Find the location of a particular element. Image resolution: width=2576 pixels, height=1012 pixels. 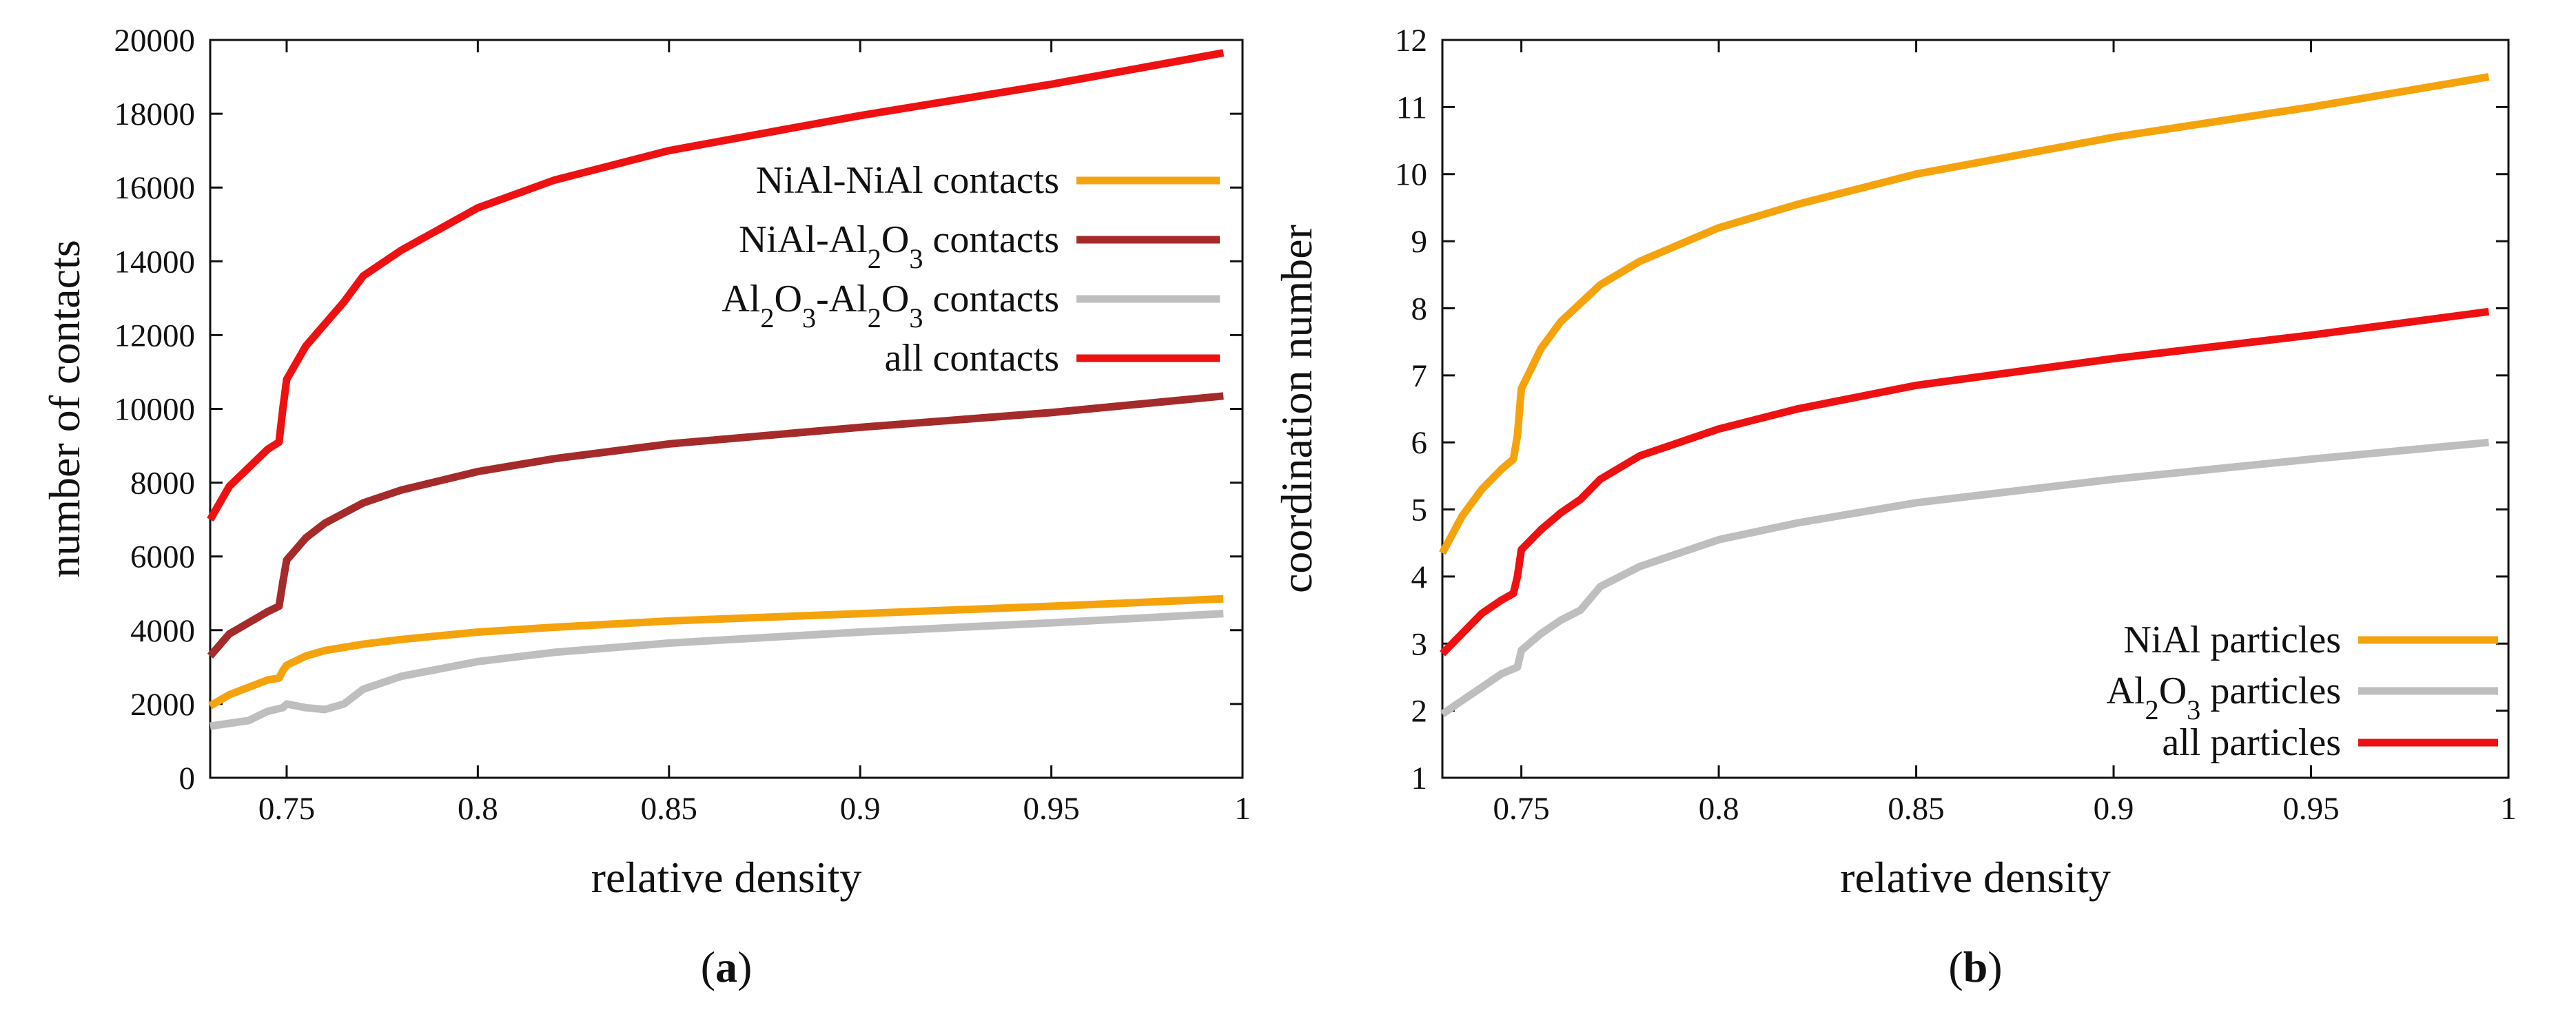

legend-label: NiAl particles is located at coordinates (2232, 640).